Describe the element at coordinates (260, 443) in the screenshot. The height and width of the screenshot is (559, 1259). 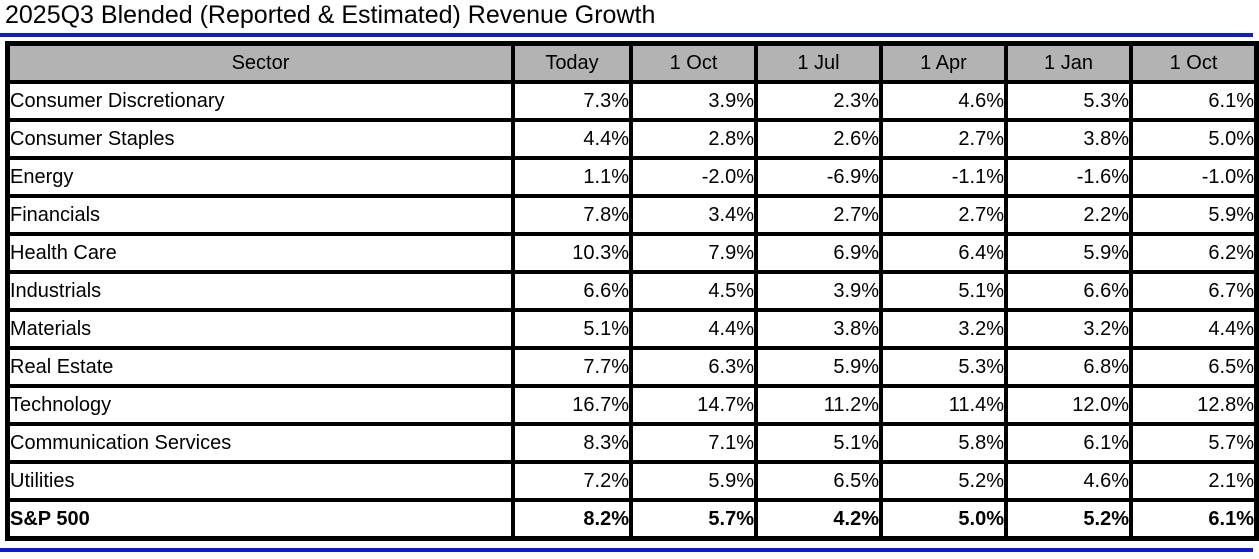
I see `sector-cell: Communication Services` at that location.